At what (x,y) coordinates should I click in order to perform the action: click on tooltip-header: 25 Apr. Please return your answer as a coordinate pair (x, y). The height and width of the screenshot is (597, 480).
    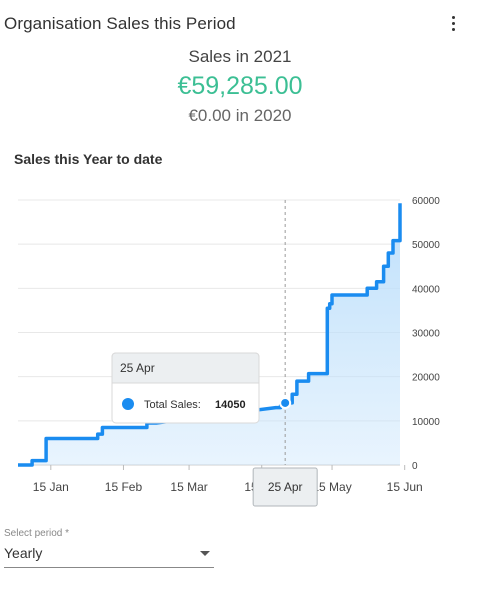
    Looking at the image, I should click on (137, 368).